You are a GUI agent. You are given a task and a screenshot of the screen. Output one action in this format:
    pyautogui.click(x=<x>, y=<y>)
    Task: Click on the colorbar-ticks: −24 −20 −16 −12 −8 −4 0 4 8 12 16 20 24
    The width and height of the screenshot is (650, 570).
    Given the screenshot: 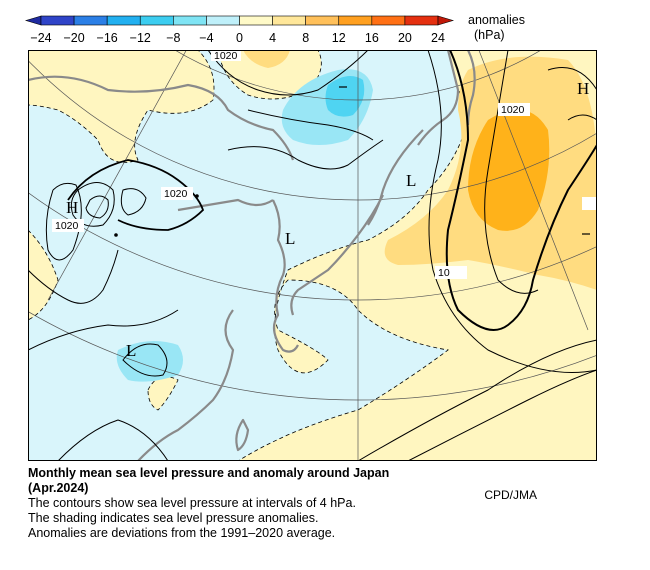 What is the action you would take?
    pyautogui.click(x=237, y=38)
    